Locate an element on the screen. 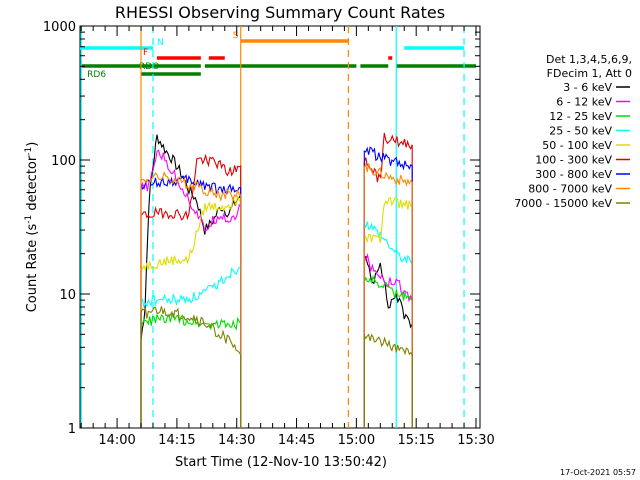 This screenshot has width=640, height=480. legend-entry-label: 12 - 25 keV is located at coordinates (580, 116).